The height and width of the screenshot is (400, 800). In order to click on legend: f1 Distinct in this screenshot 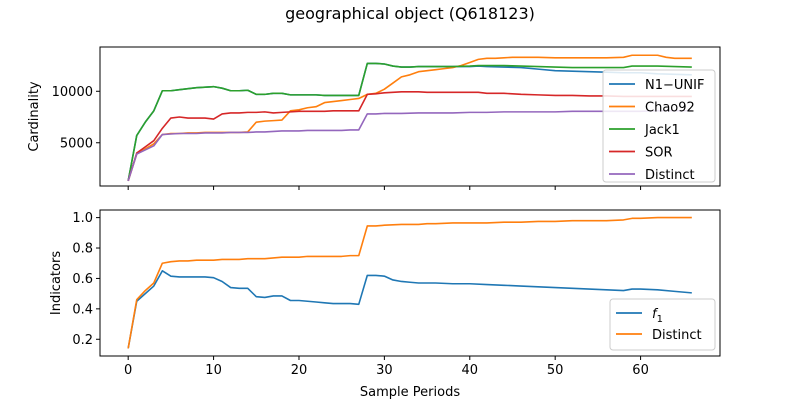, I will do `click(662, 324)`.